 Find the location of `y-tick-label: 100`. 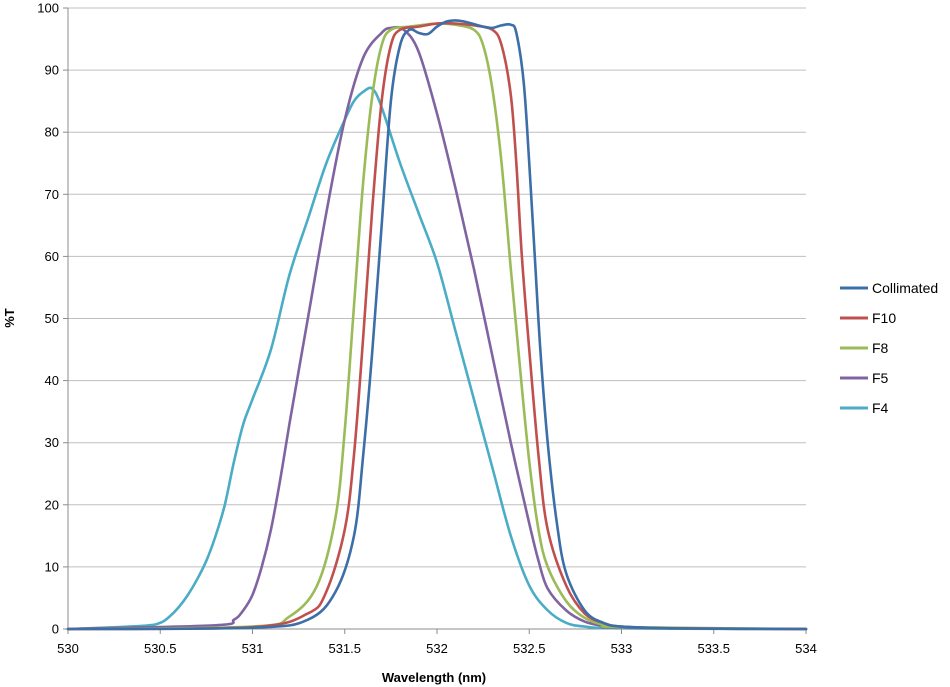

y-tick-label: 100 is located at coordinates (48, 8).